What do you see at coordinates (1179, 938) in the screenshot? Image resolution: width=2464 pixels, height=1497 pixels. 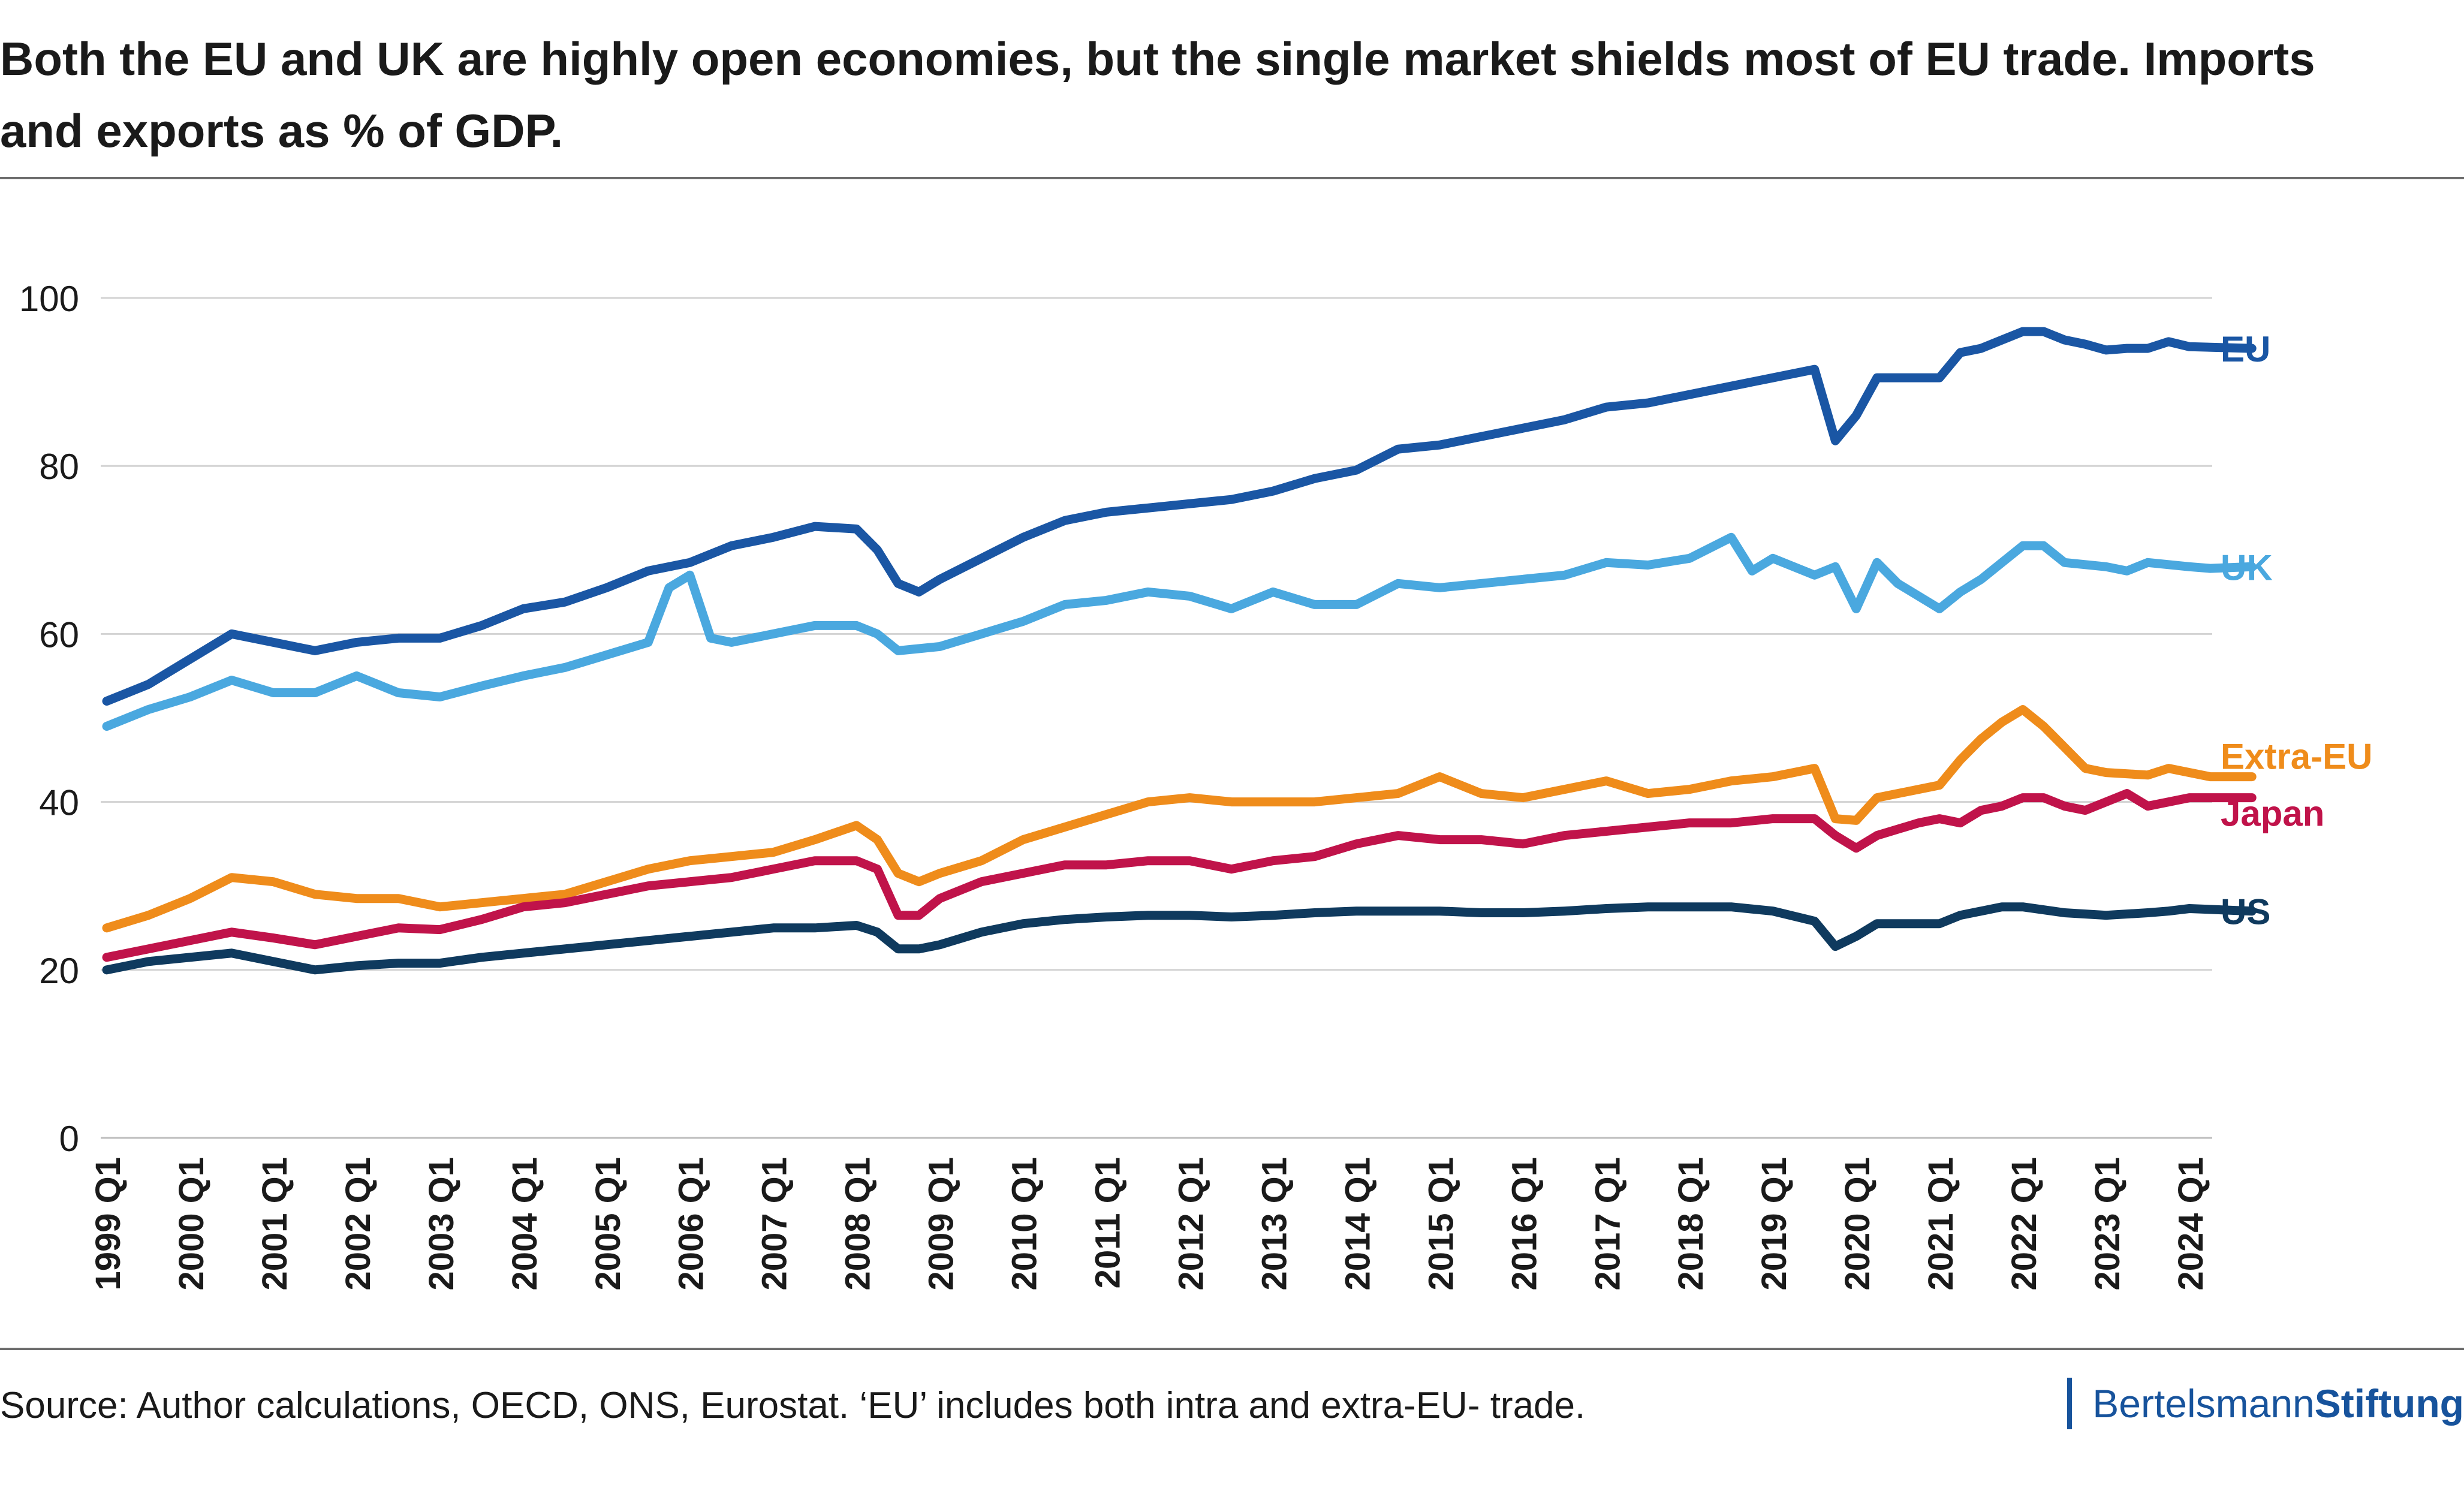 I see `series-line-us` at bounding box center [1179, 938].